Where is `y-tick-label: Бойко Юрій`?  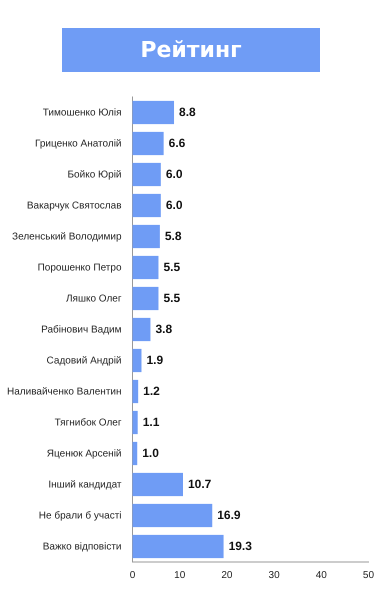 y-tick-label: Бойко Юрій is located at coordinates (94, 174).